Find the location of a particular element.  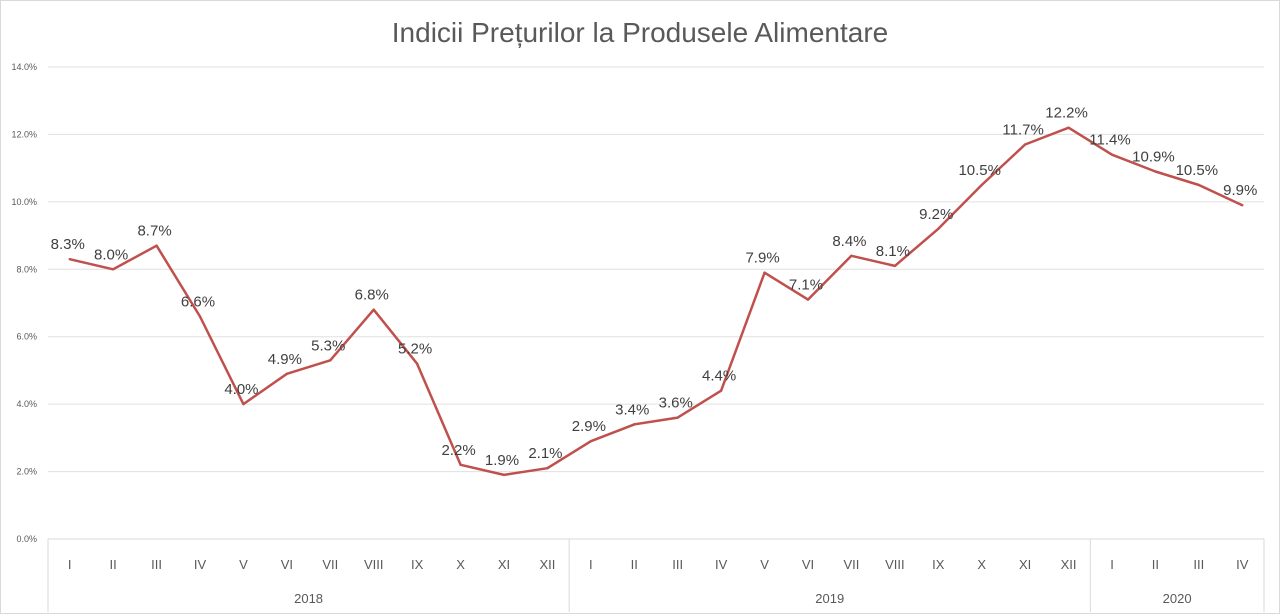

data-label: 7.9% is located at coordinates (762, 258).